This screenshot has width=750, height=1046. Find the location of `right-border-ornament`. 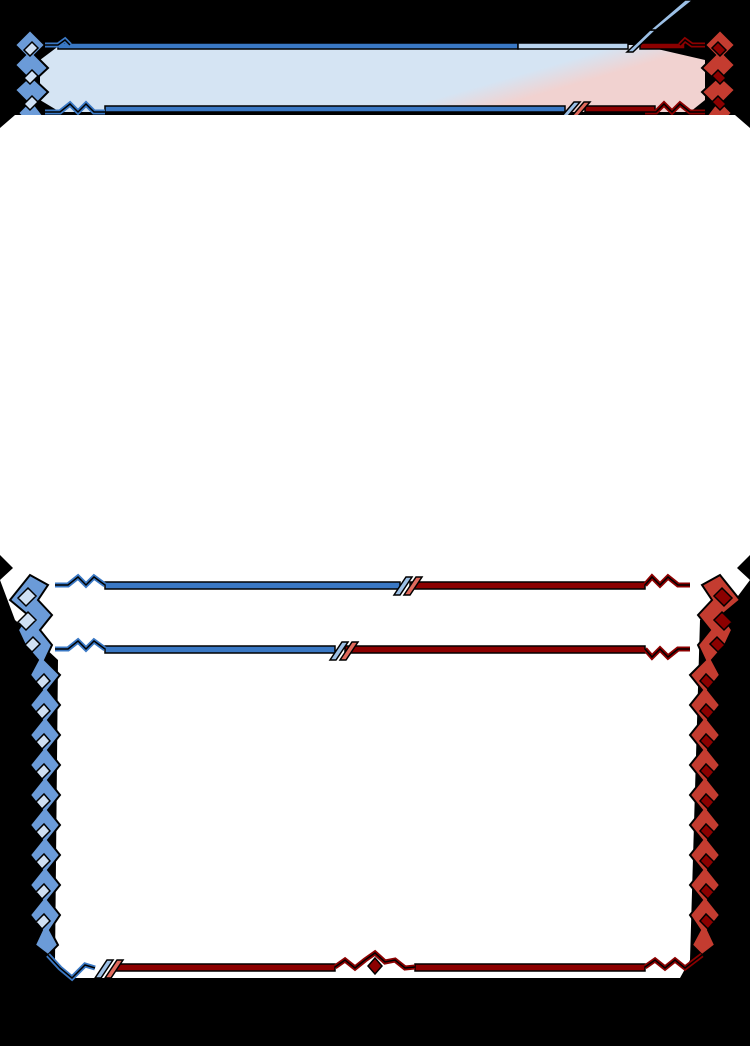

right-border-ornament is located at coordinates (715, 765).